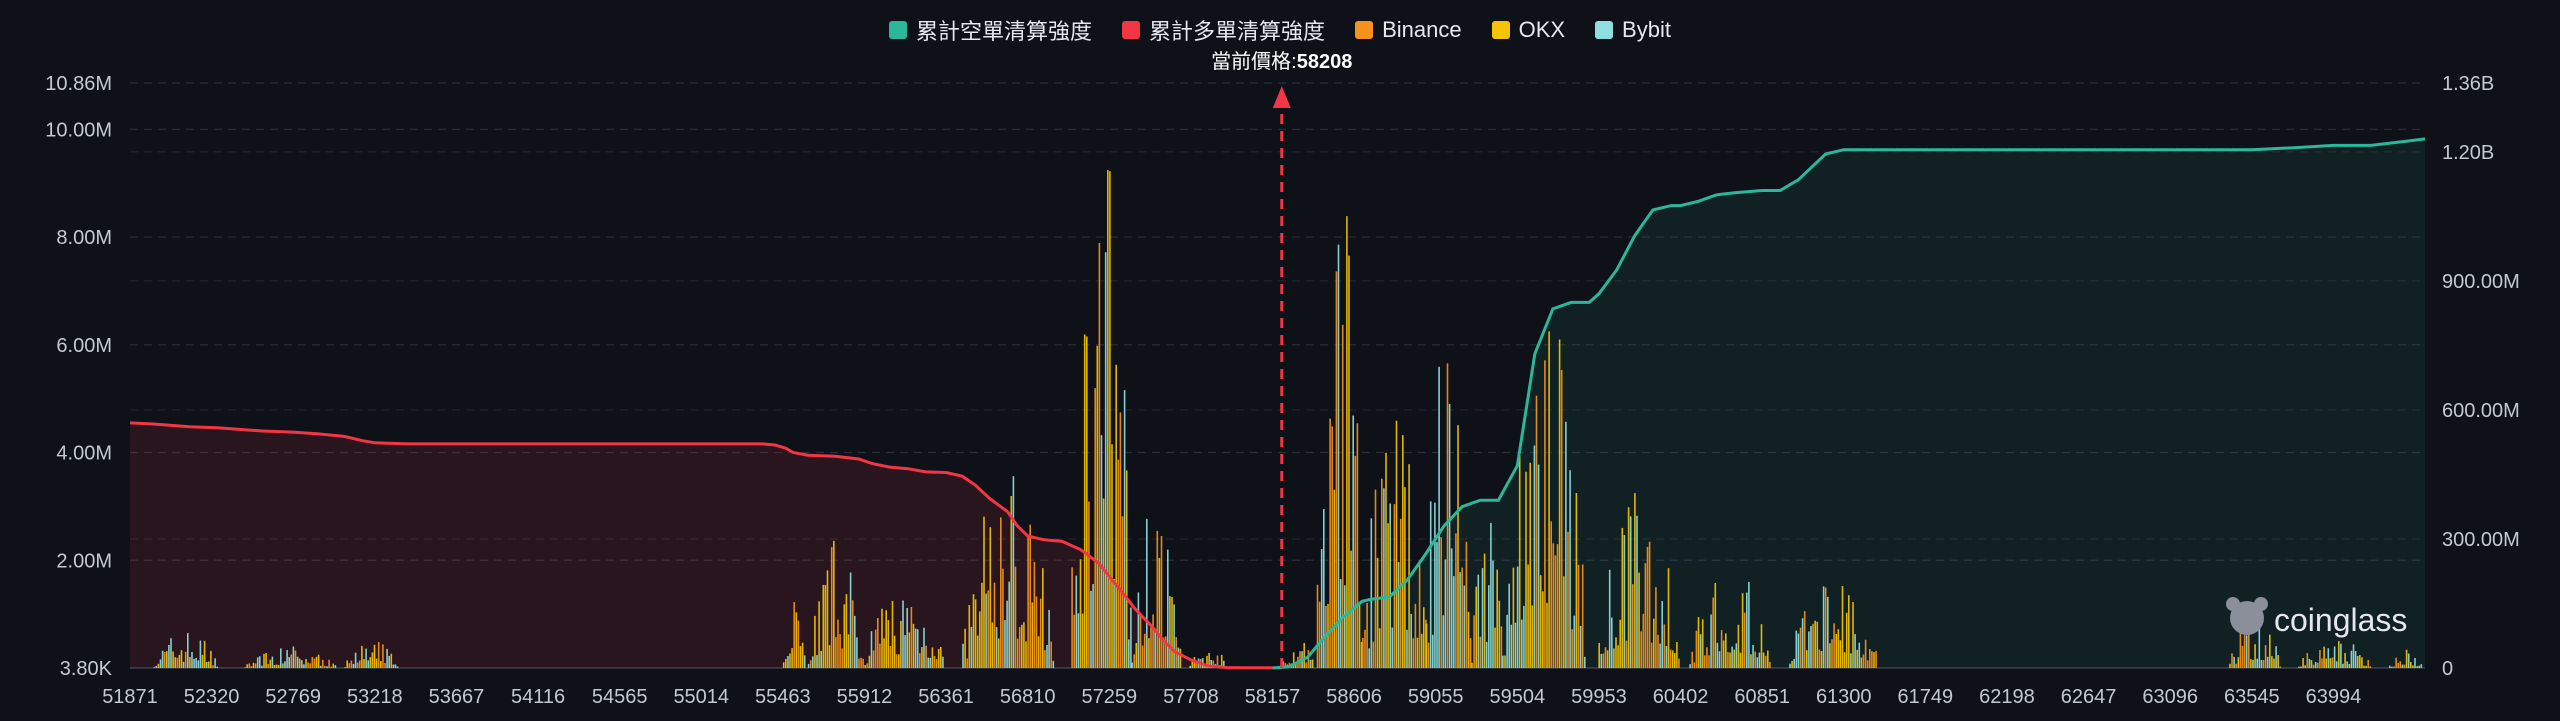 The image size is (2560, 721). What do you see at coordinates (990, 30) in the screenshot?
I see `legend-item: 累計空單清算強度` at bounding box center [990, 30].